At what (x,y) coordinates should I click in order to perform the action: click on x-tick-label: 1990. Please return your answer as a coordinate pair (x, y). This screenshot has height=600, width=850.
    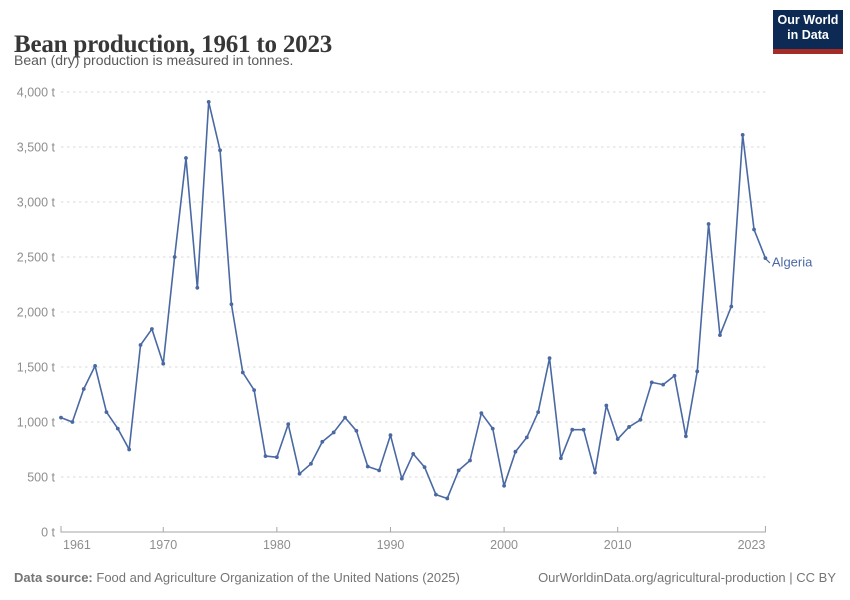
    Looking at the image, I should click on (391, 545).